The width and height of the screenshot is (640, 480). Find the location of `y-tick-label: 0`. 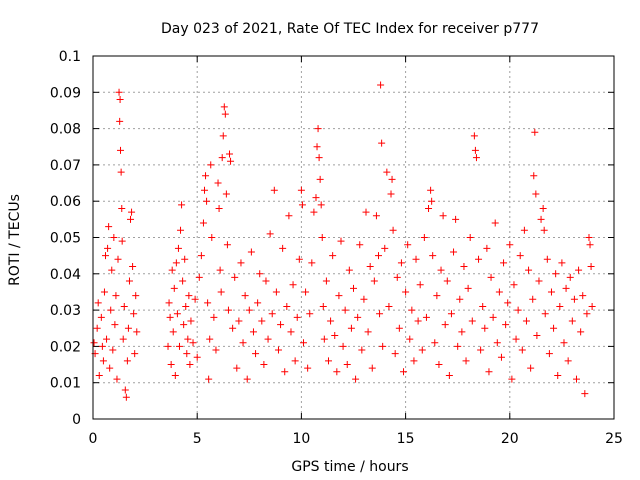

y-tick-label: 0 is located at coordinates (76, 420).